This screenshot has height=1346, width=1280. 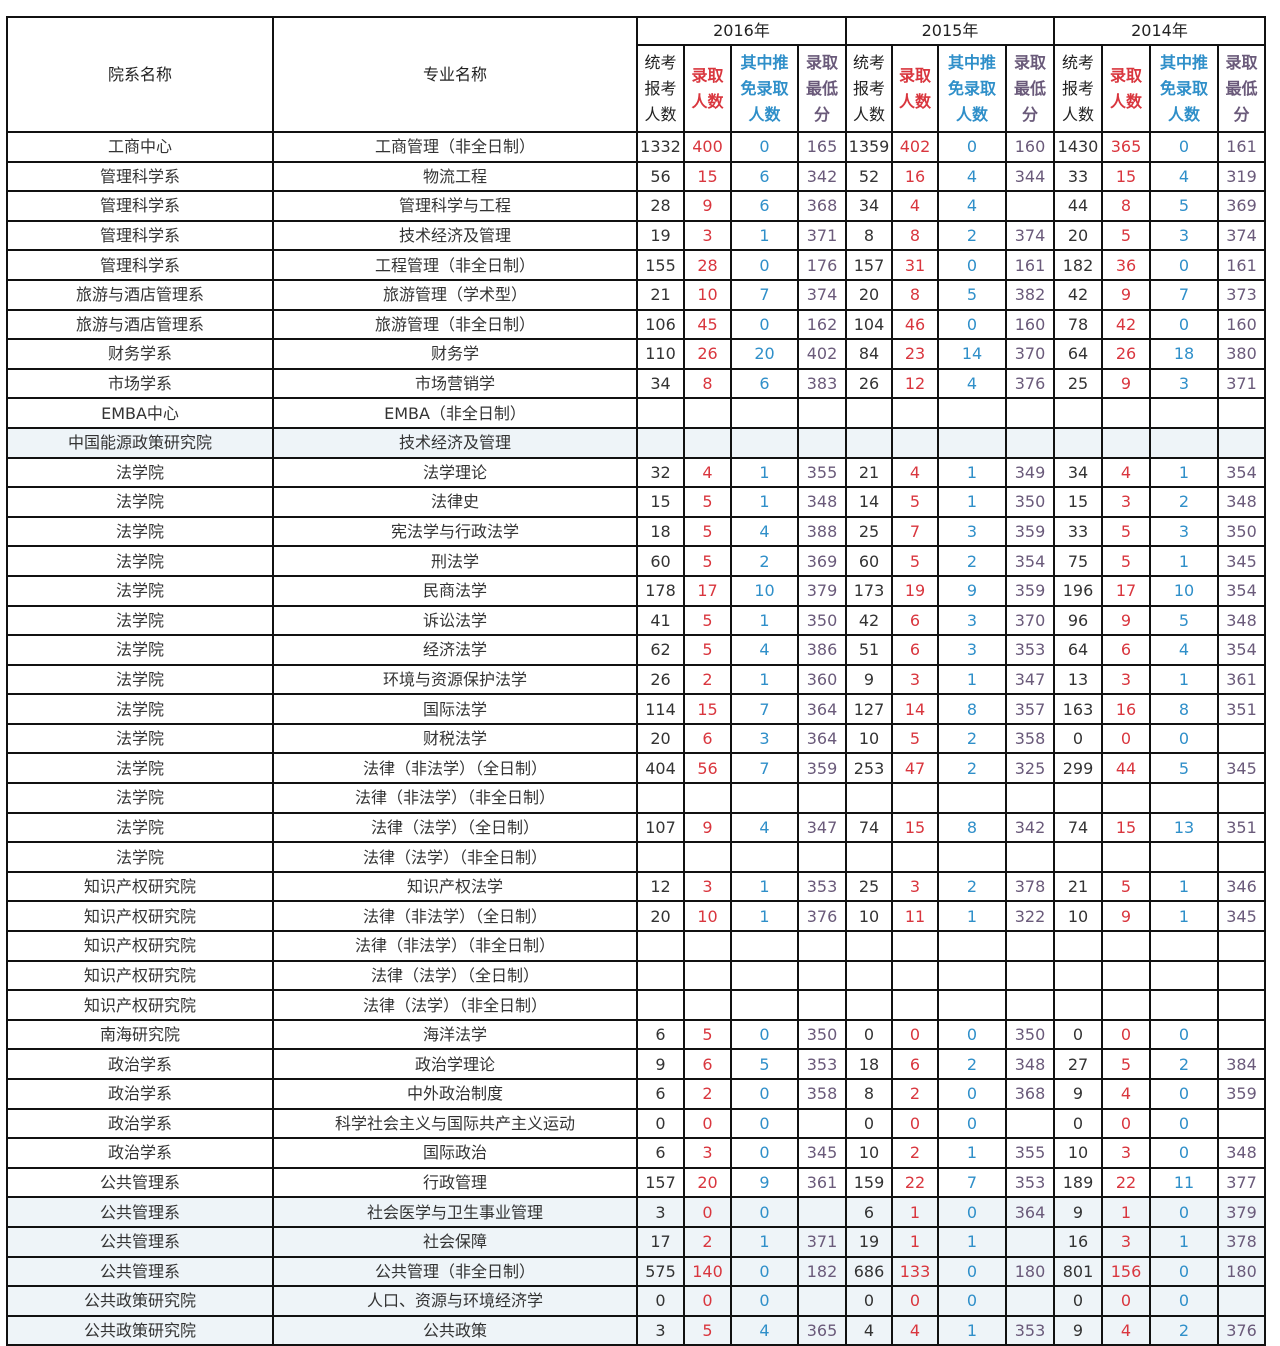 What do you see at coordinates (1078, 206) in the screenshot?
I see `exam-cell: 44` at bounding box center [1078, 206].